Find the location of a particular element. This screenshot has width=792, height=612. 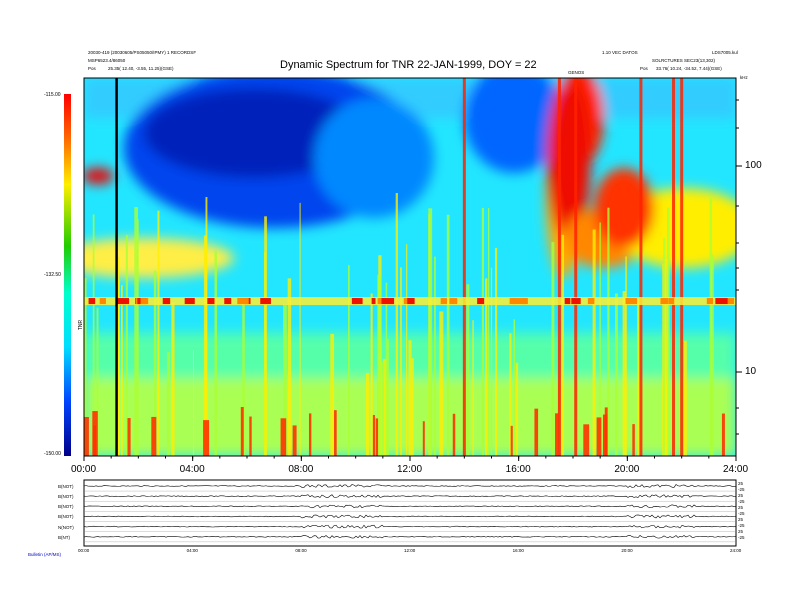

quiet-region-ext is located at coordinates (374, 158).